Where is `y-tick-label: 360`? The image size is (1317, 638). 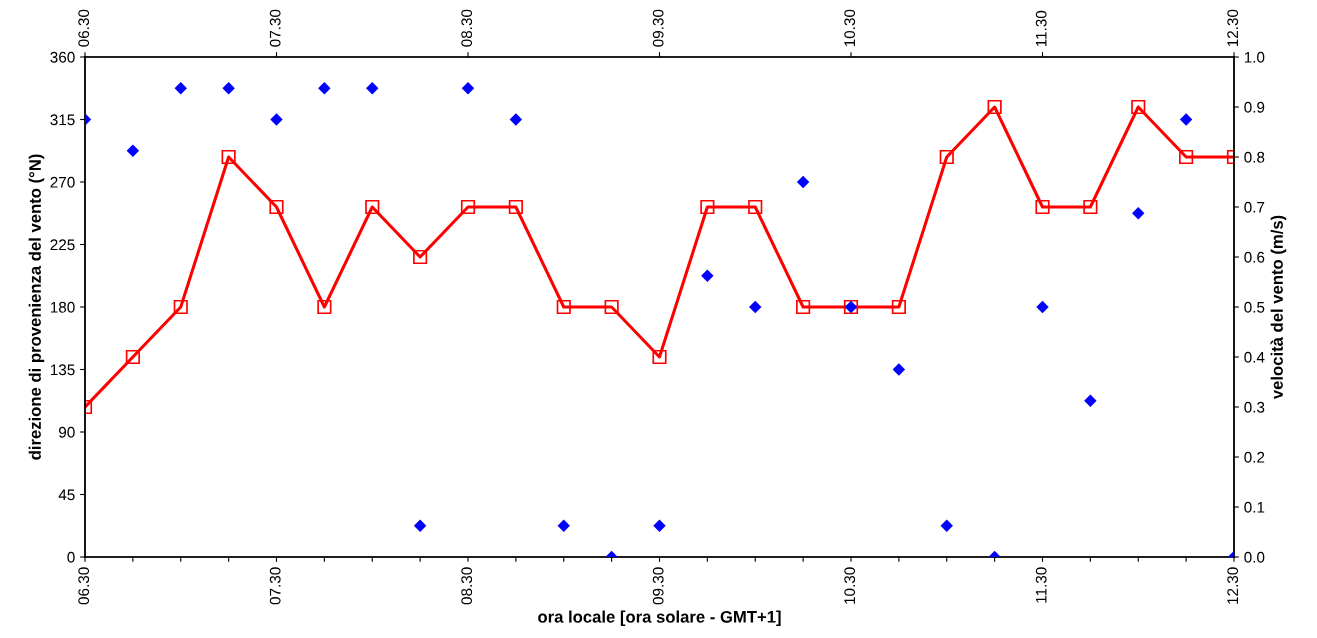
y-tick-label: 360 is located at coordinates (62, 57).